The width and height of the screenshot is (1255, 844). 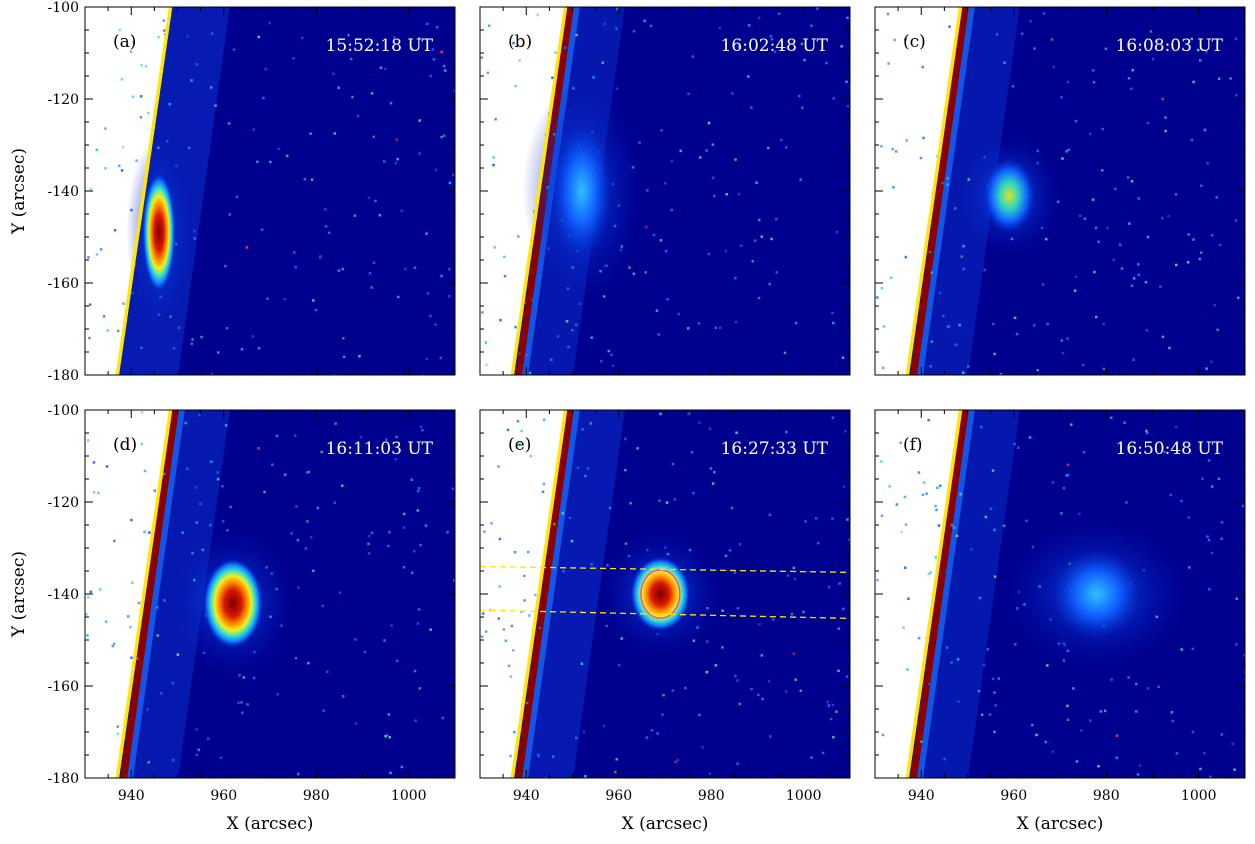 What do you see at coordinates (124, 42) in the screenshot?
I see `panel-label: (a)` at bounding box center [124, 42].